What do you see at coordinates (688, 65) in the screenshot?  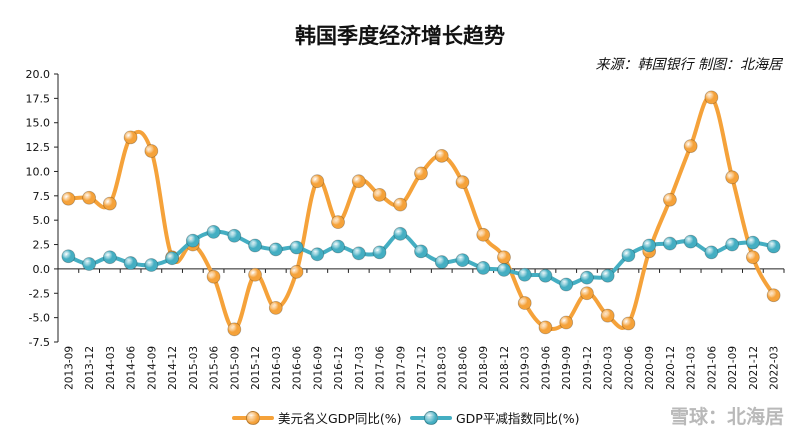 I see `chart-source-note: 来源：韩国银行 制图：北海居` at bounding box center [688, 65].